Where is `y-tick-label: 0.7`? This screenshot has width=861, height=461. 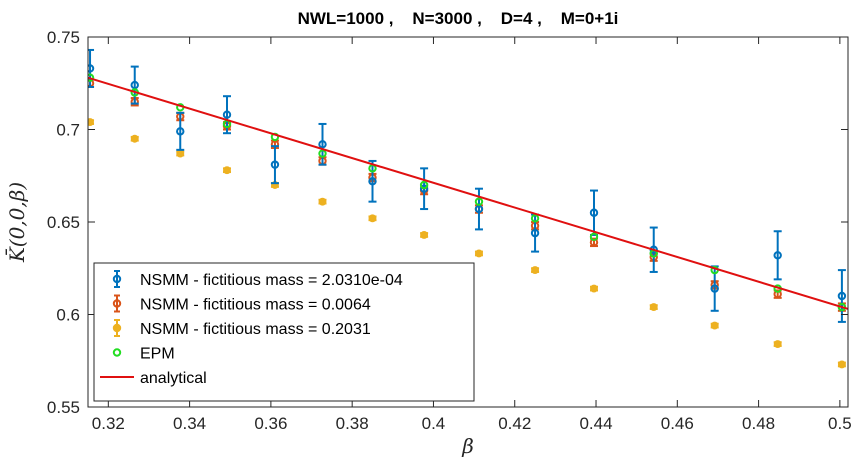 y-tick-label: 0.7 is located at coordinates (68, 130).